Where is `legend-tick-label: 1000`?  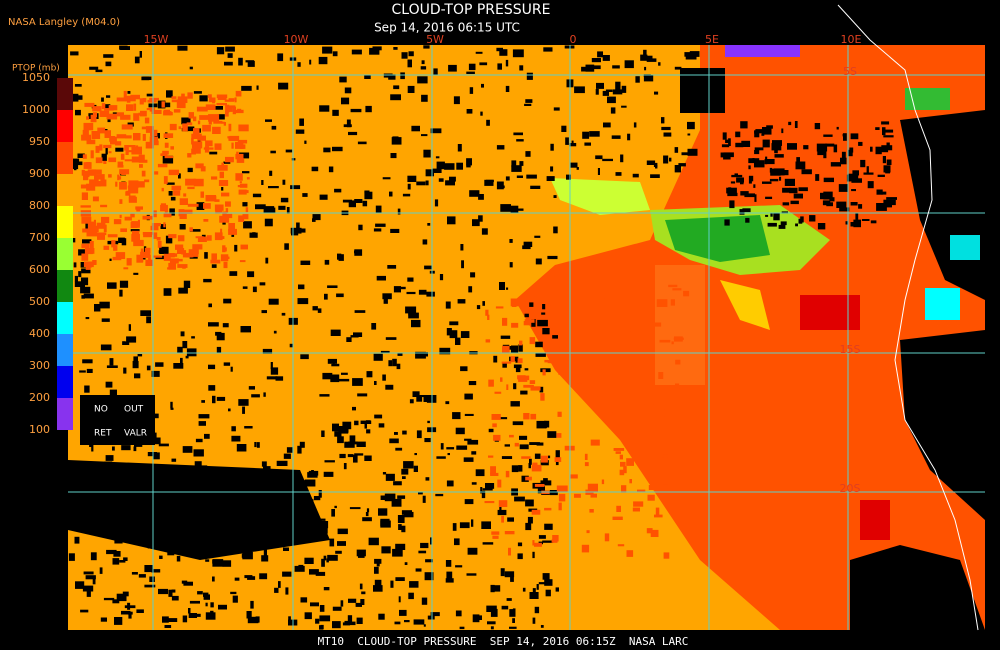 legend-tick-label: 1000 is located at coordinates (36, 109).